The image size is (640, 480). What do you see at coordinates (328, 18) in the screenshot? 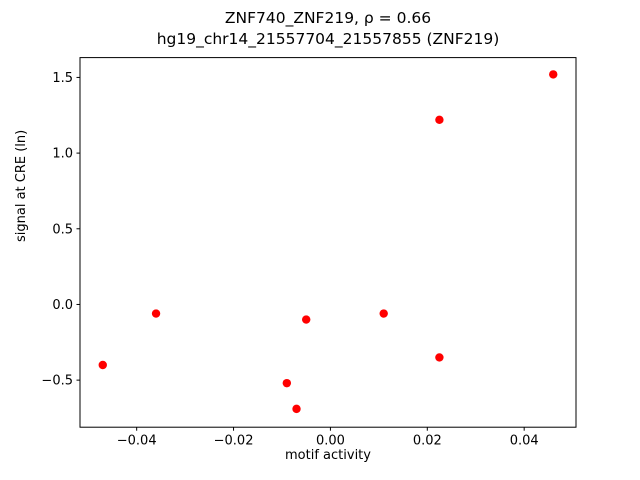
I see `chart-title-line1: ZNF740_ZNF219, ρ = 0.66` at bounding box center [328, 18].